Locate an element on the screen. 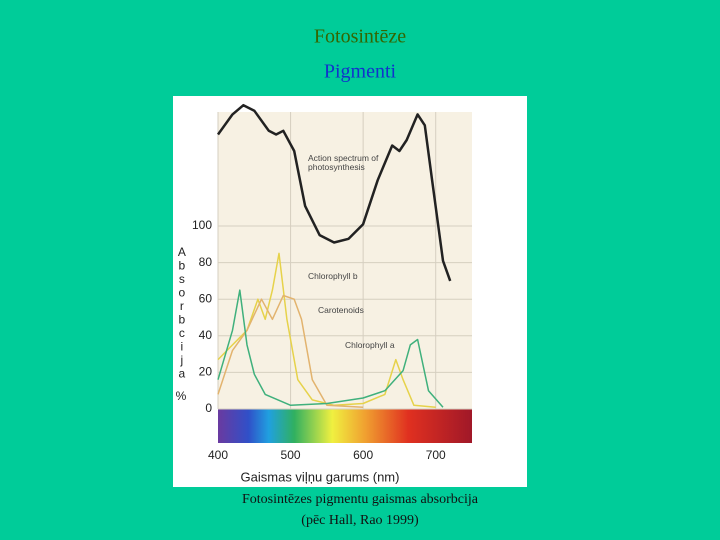 This screenshot has height=540, width=720. series-name: Carotenoids is located at coordinates (341, 310).